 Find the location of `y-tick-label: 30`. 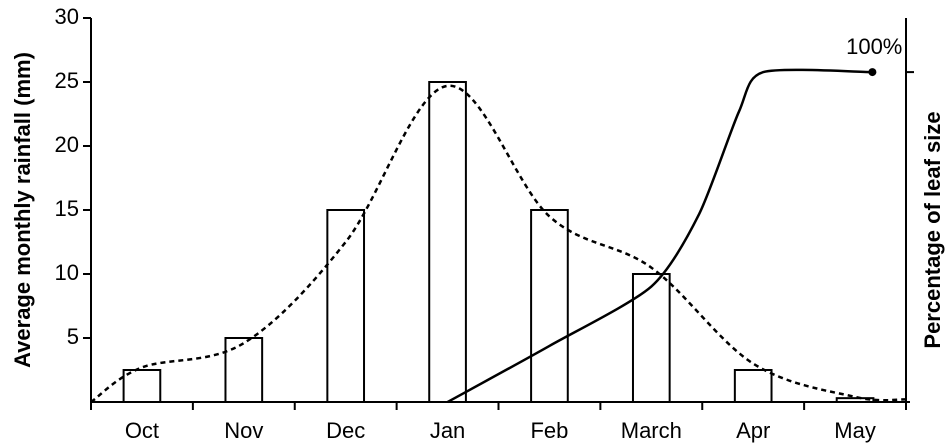

y-tick-label: 30 is located at coordinates (67, 16).